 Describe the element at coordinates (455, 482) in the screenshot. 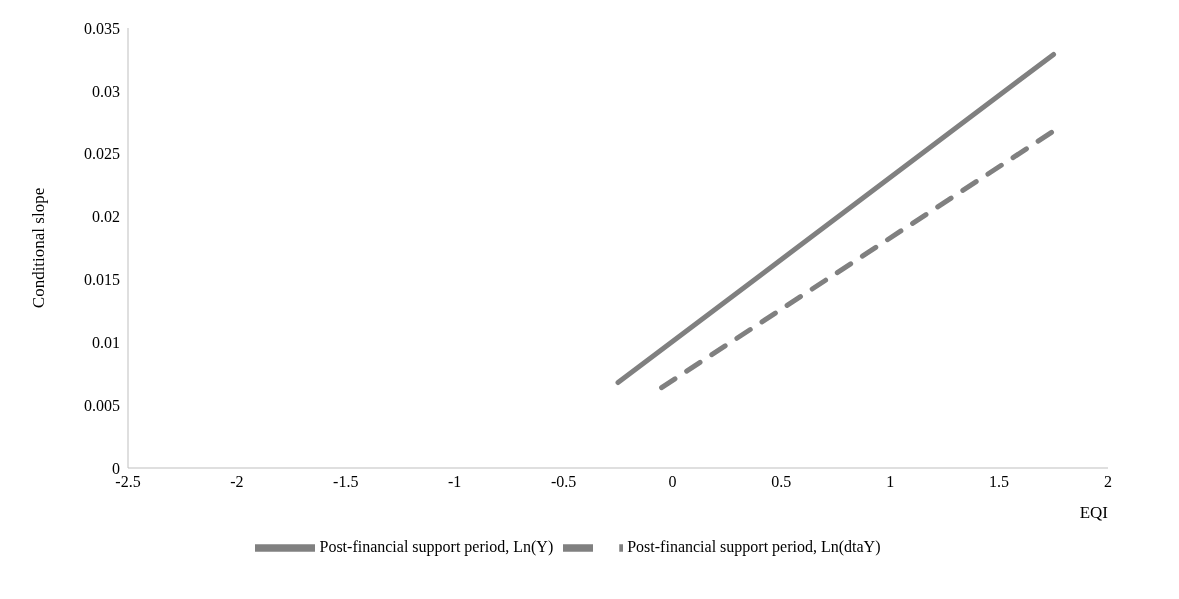

I see `x-tick-label: -1` at that location.